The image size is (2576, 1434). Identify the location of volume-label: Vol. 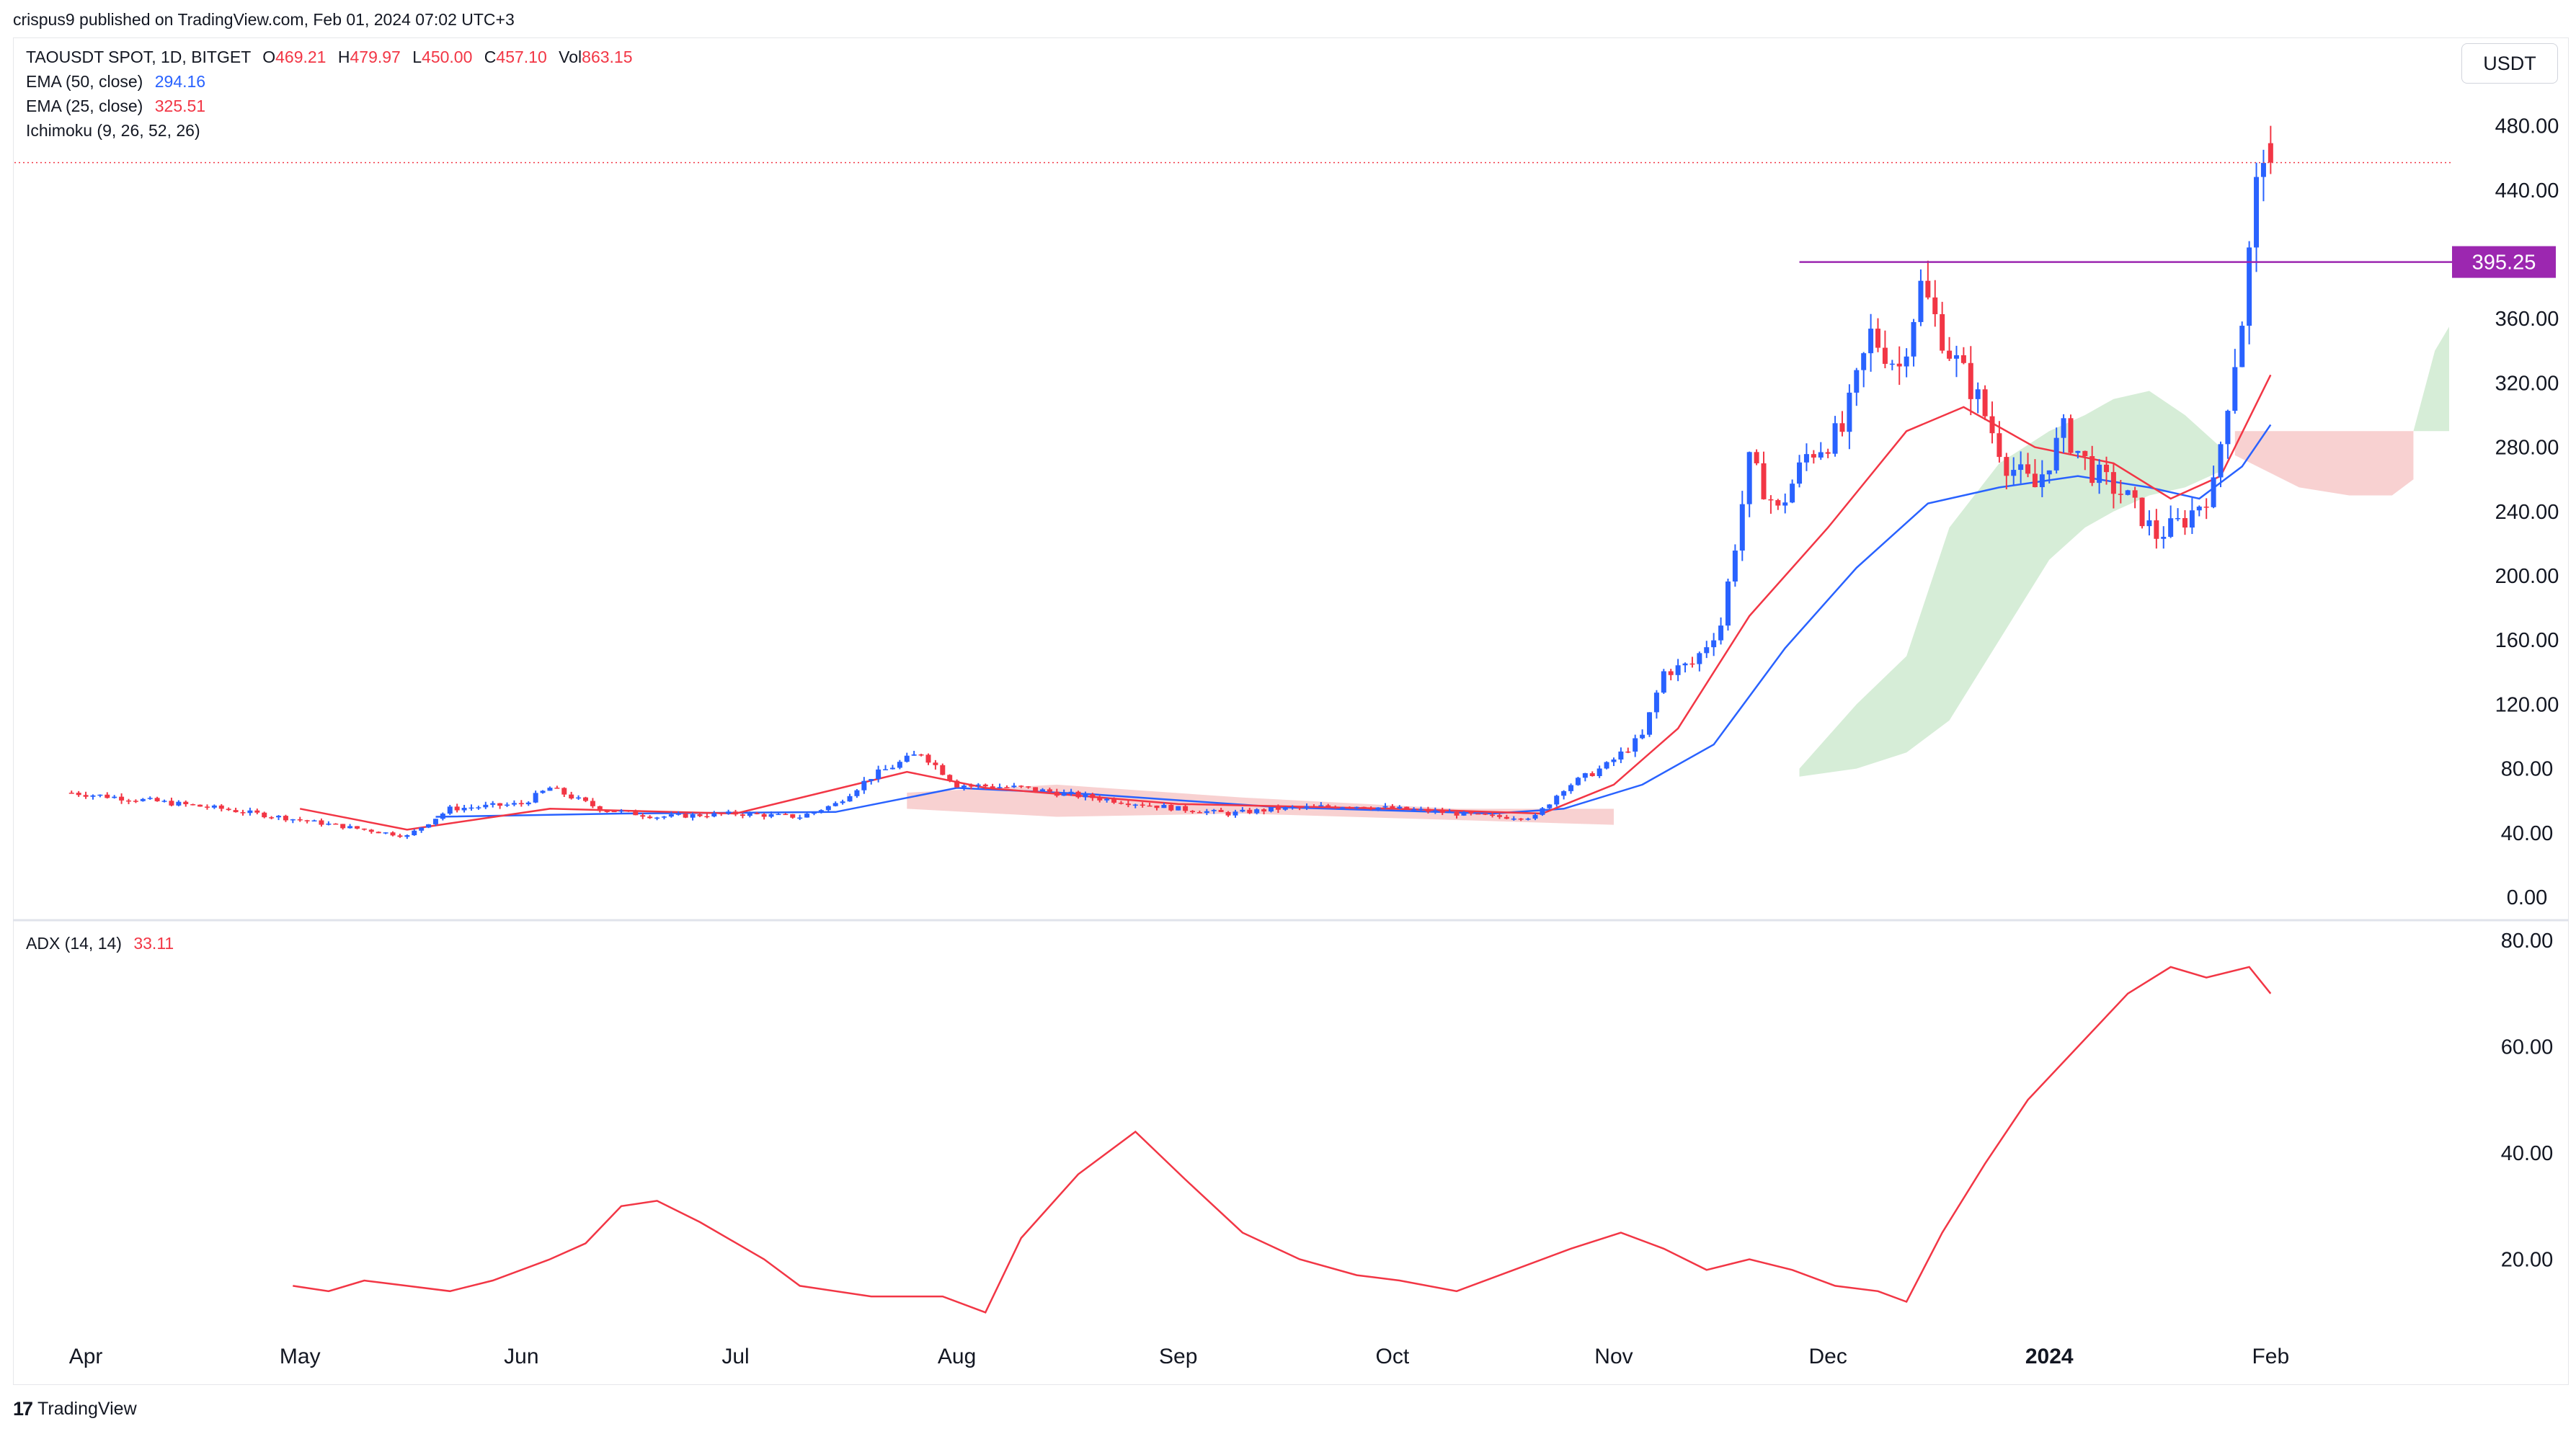
(570, 57).